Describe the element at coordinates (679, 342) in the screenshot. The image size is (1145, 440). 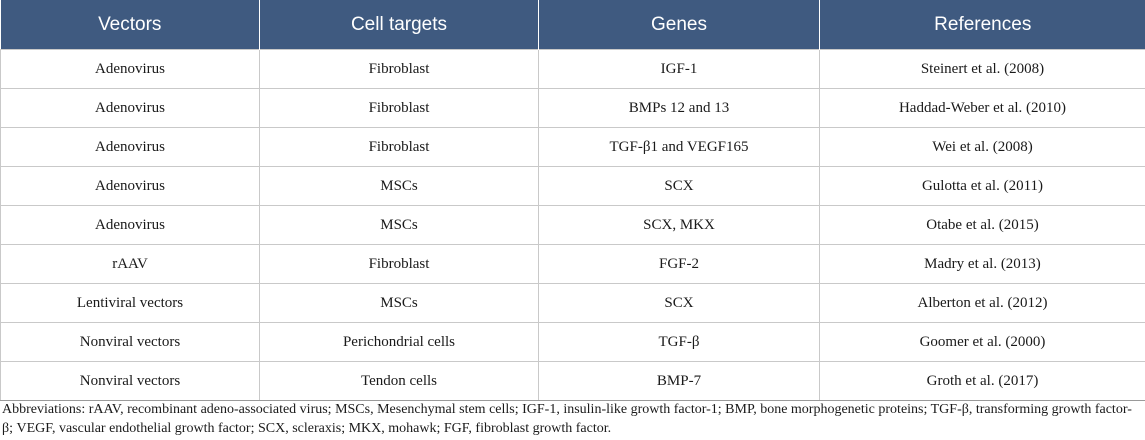
I see `cell-gene: TGF-β` at that location.